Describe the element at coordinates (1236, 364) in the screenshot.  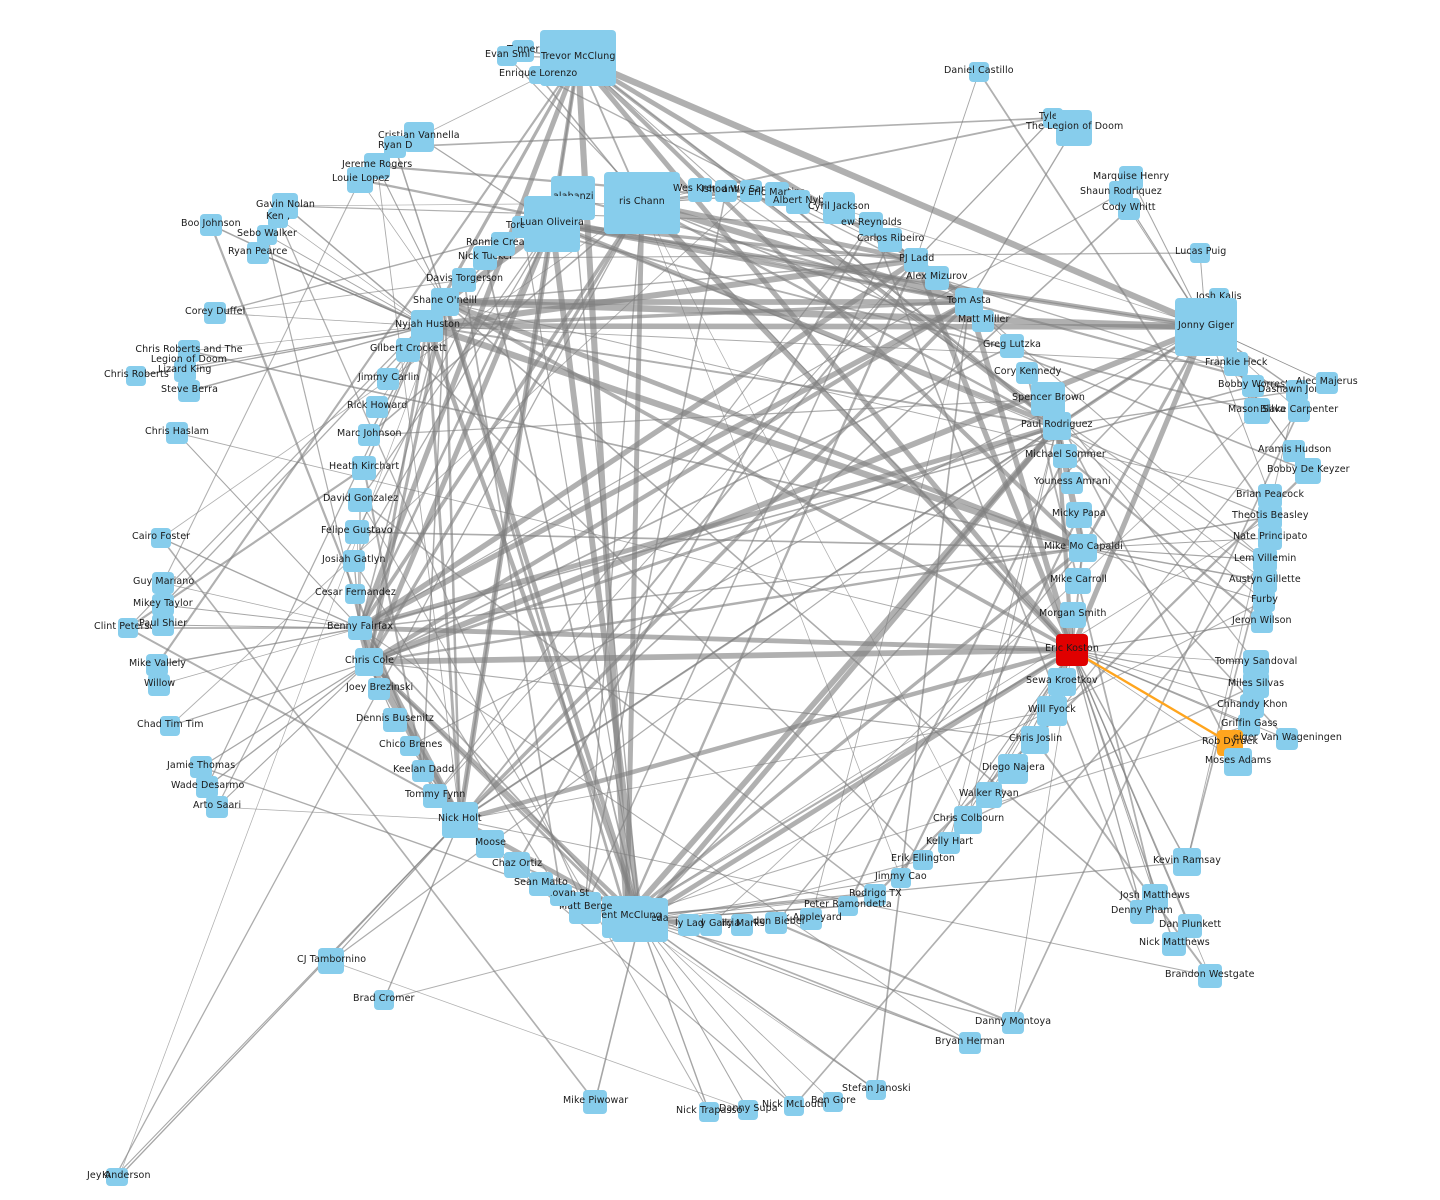
I see `graph-node-frankie-heck` at that location.